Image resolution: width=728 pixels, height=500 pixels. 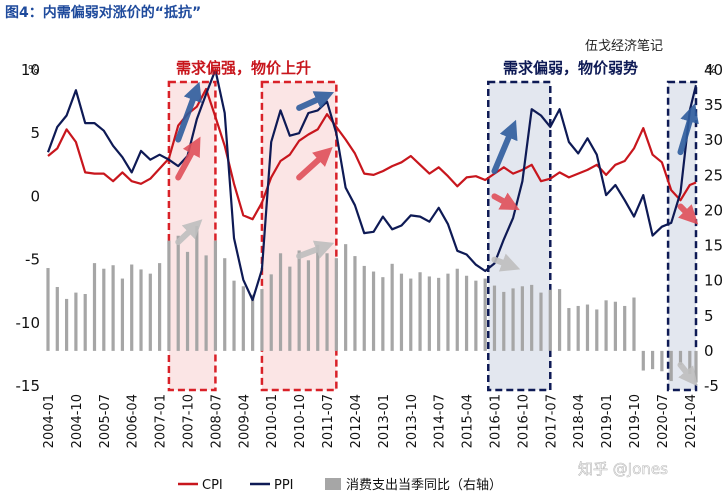 I want to click on right-axis-tick: 30, so click(x=713, y=140).